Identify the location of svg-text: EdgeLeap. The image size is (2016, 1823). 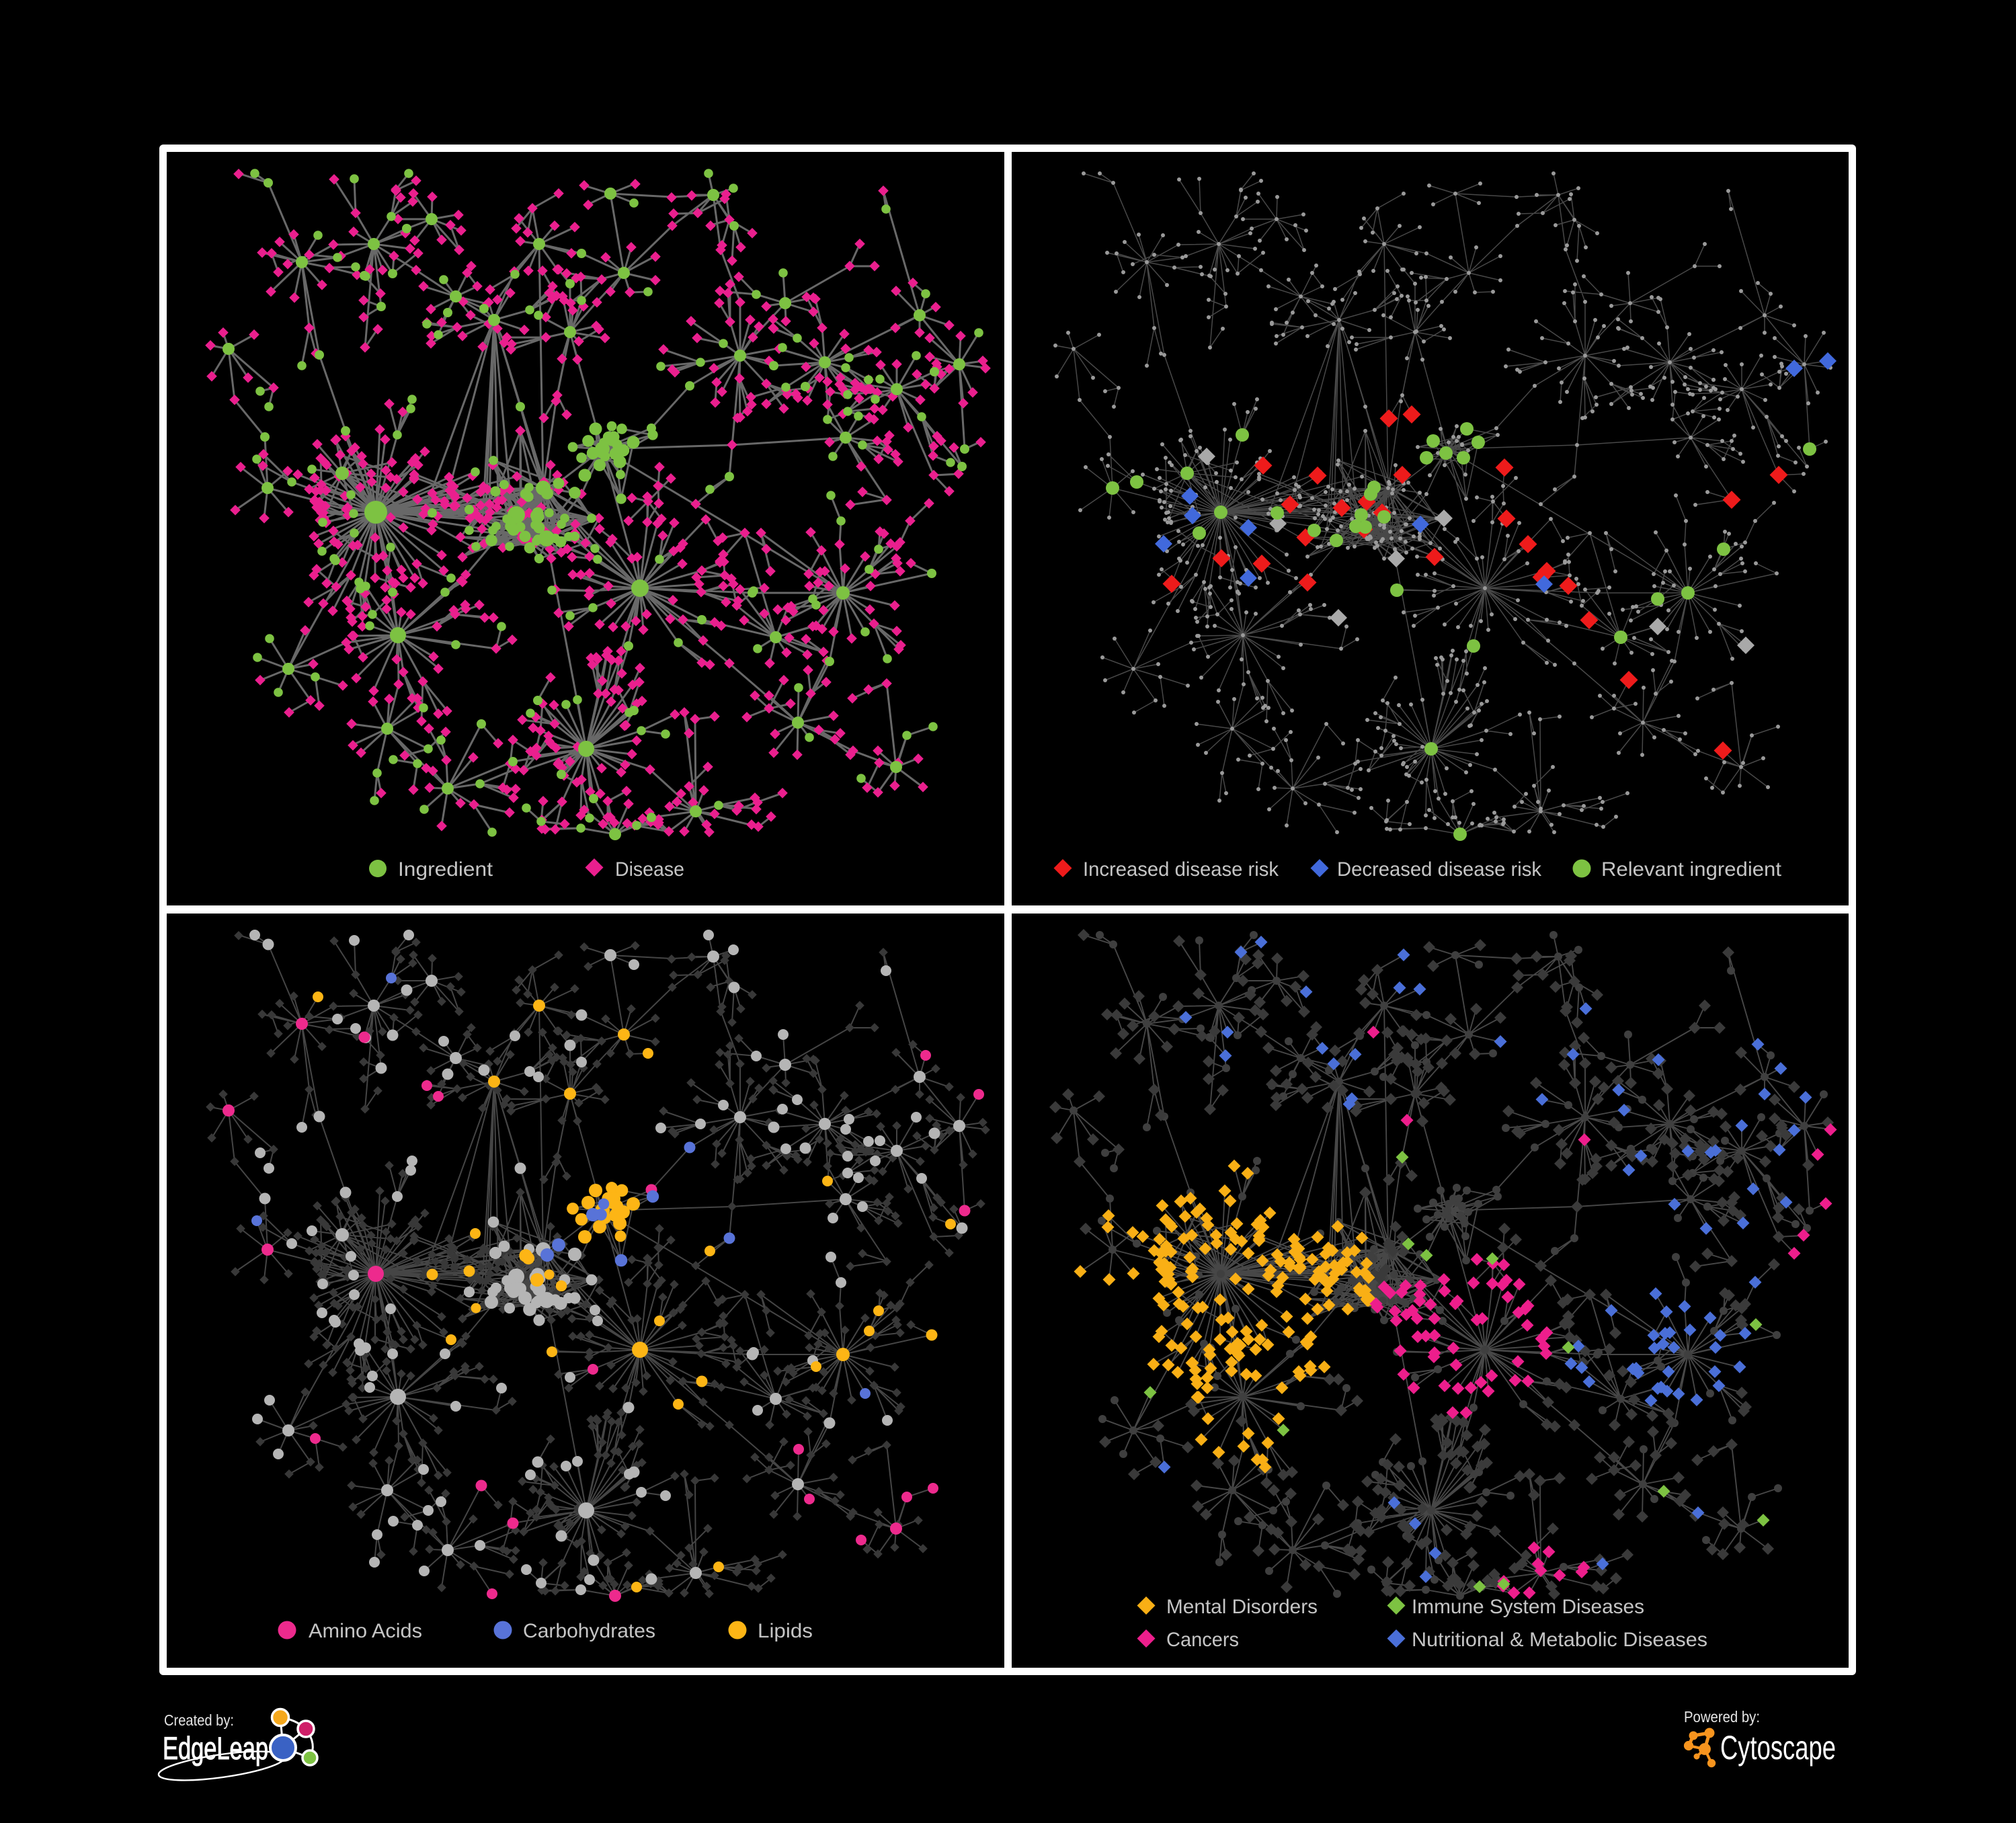
(215, 1748).